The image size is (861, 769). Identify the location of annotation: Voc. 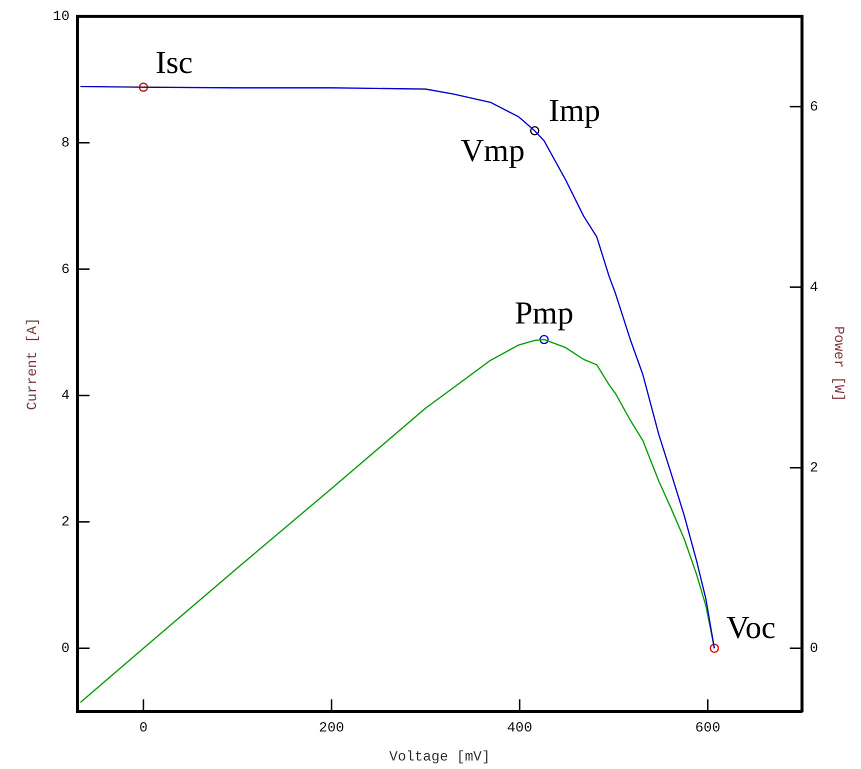
(751, 627).